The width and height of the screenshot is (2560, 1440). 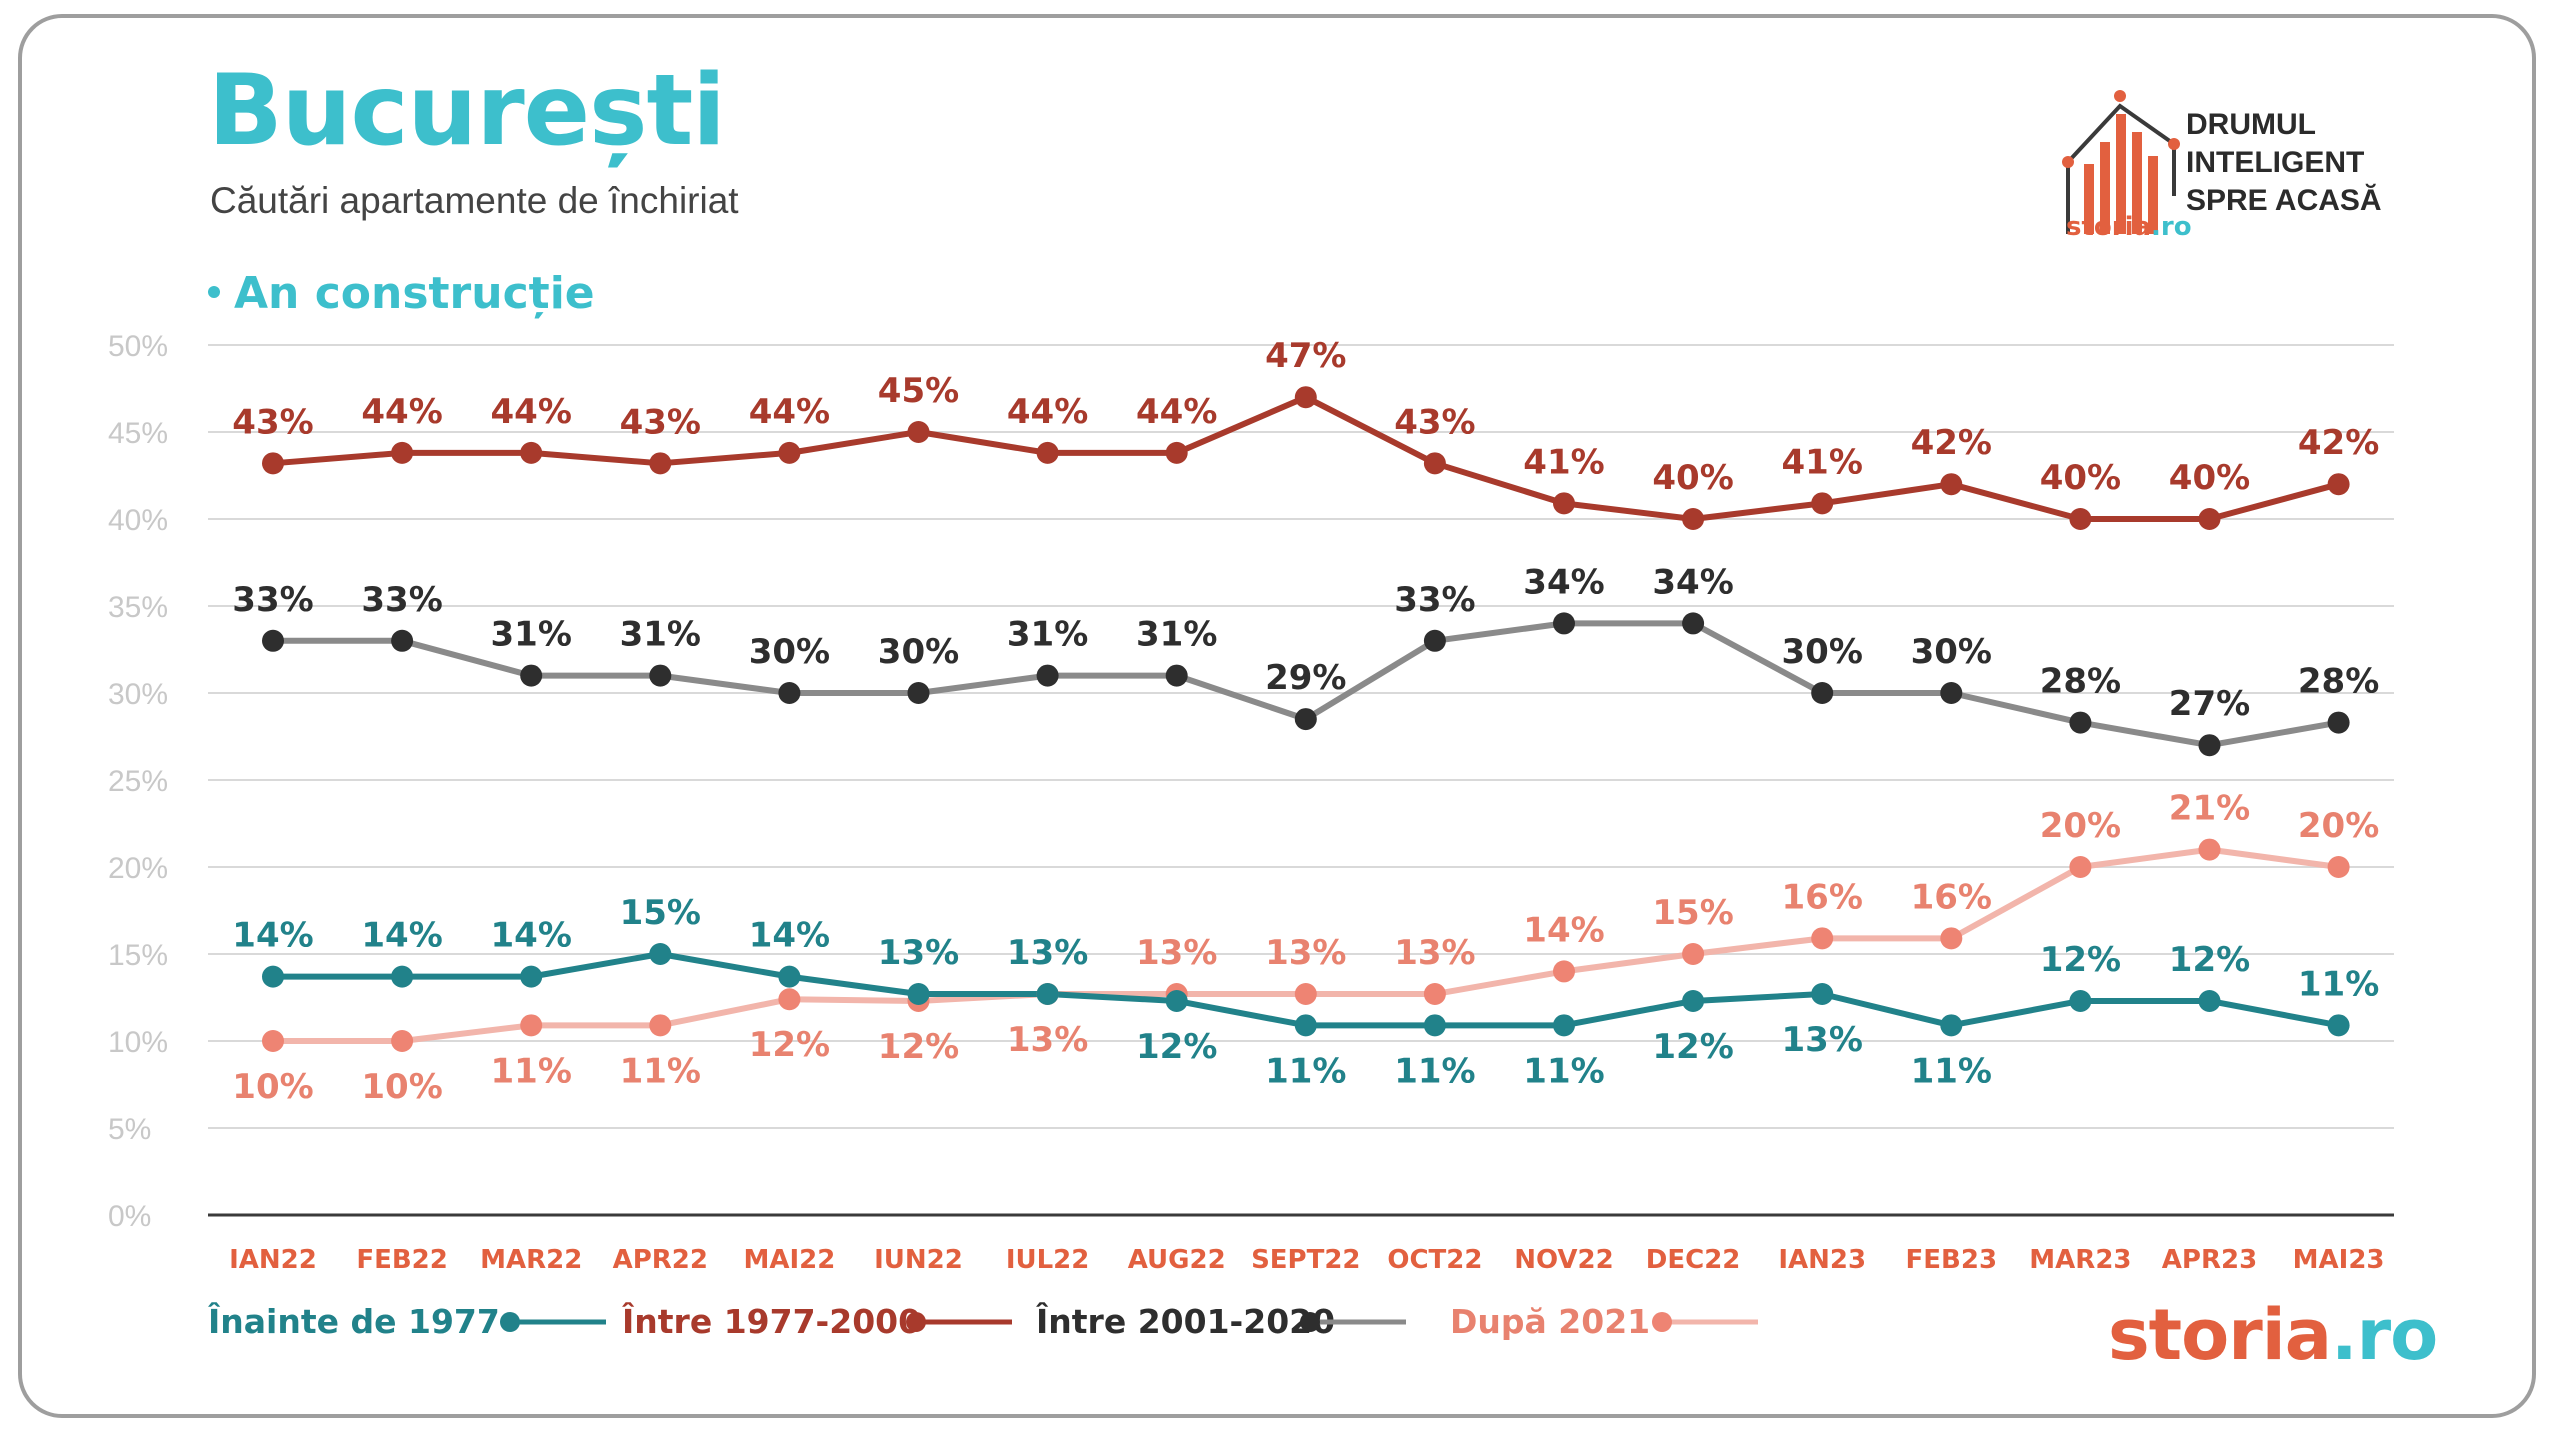 What do you see at coordinates (474, 200) in the screenshot?
I see `chart-subtitle: Căutări apartamente de închiriat` at bounding box center [474, 200].